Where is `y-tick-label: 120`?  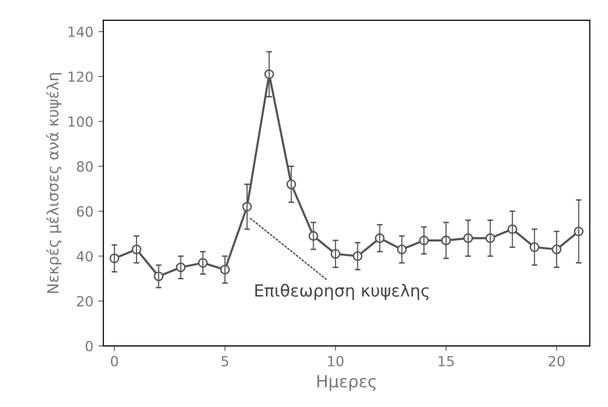 y-tick-label: 120 is located at coordinates (80, 76).